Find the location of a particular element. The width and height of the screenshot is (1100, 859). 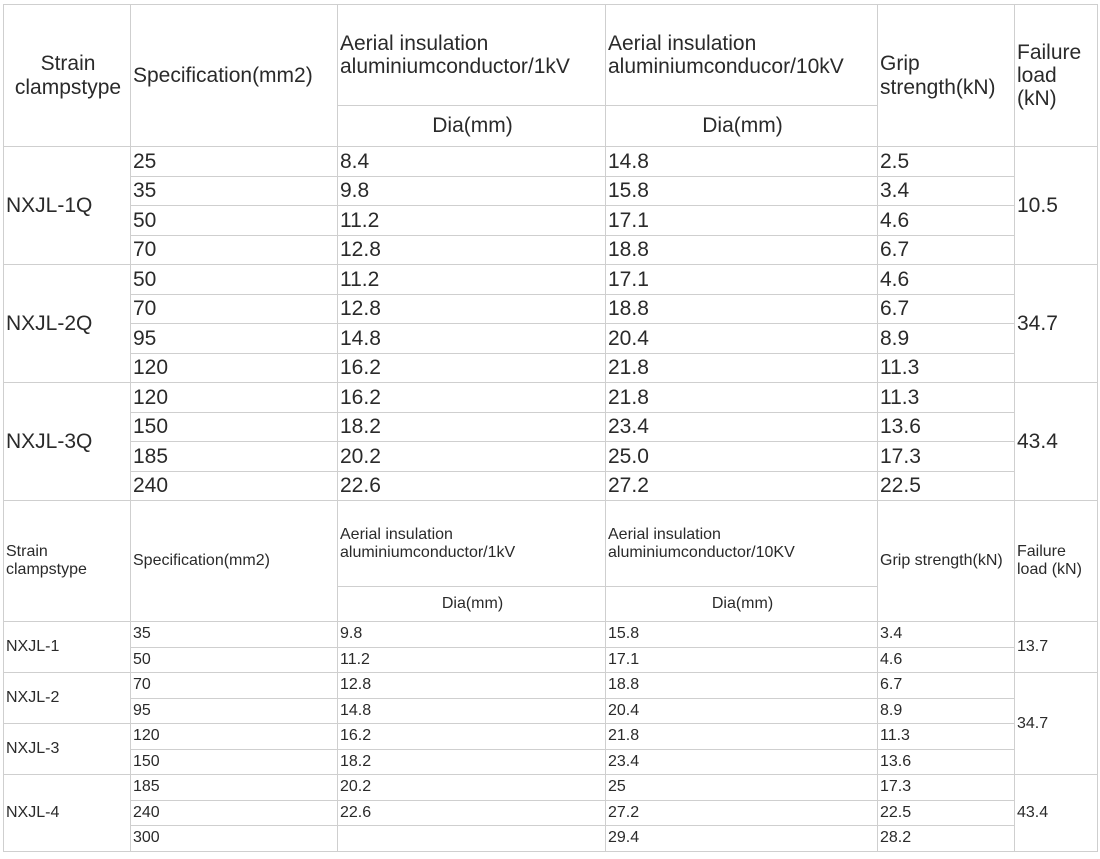

table-row: NXJL-3 120 16.2 21.8 11.3 is located at coordinates (550, 749).